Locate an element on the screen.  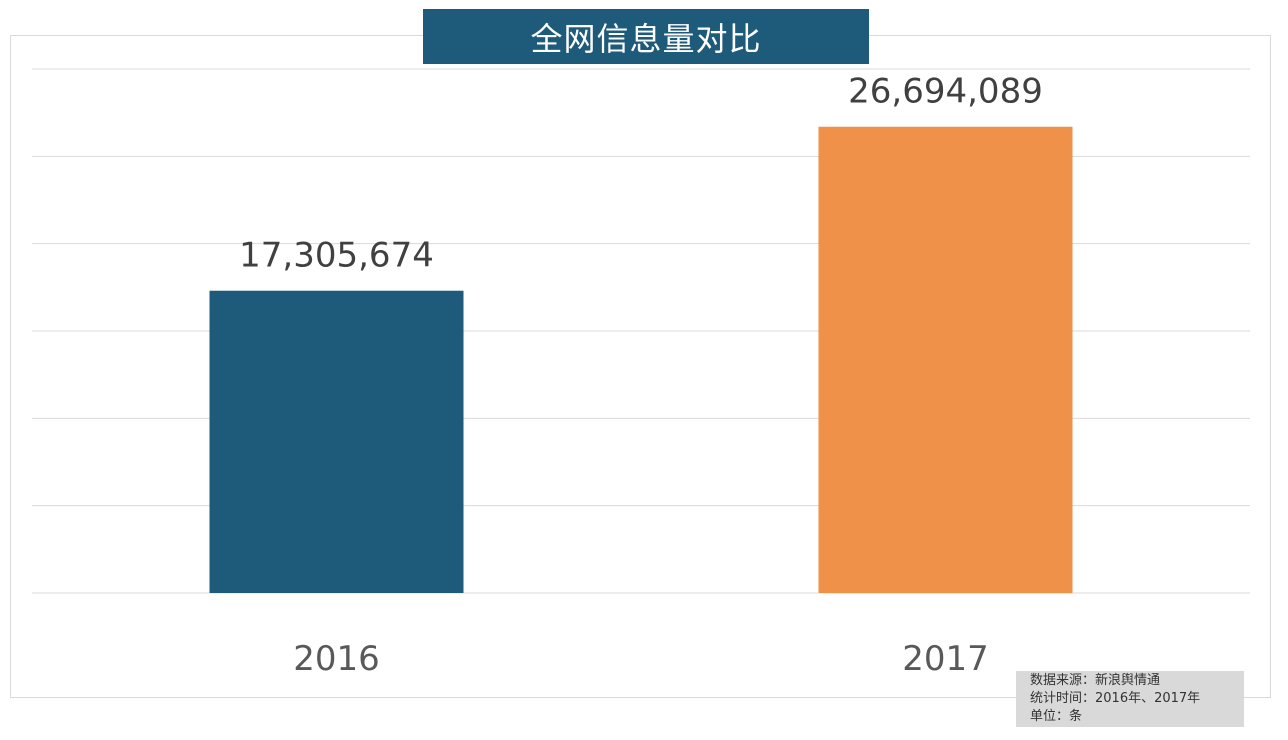
source-text: 数据来源：新浪舆情通 is located at coordinates (1095, 680).